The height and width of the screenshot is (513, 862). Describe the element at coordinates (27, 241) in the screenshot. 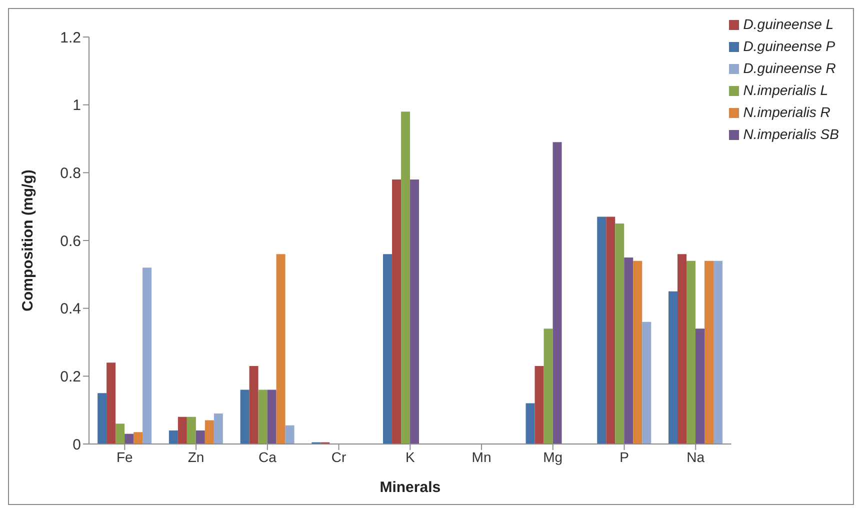

I see `y-axis-title: Composition (mg/g)` at that location.